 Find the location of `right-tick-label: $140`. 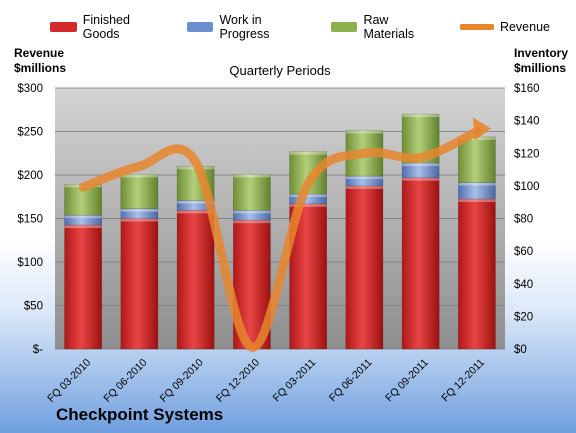

right-tick-label: $140 is located at coordinates (527, 122).